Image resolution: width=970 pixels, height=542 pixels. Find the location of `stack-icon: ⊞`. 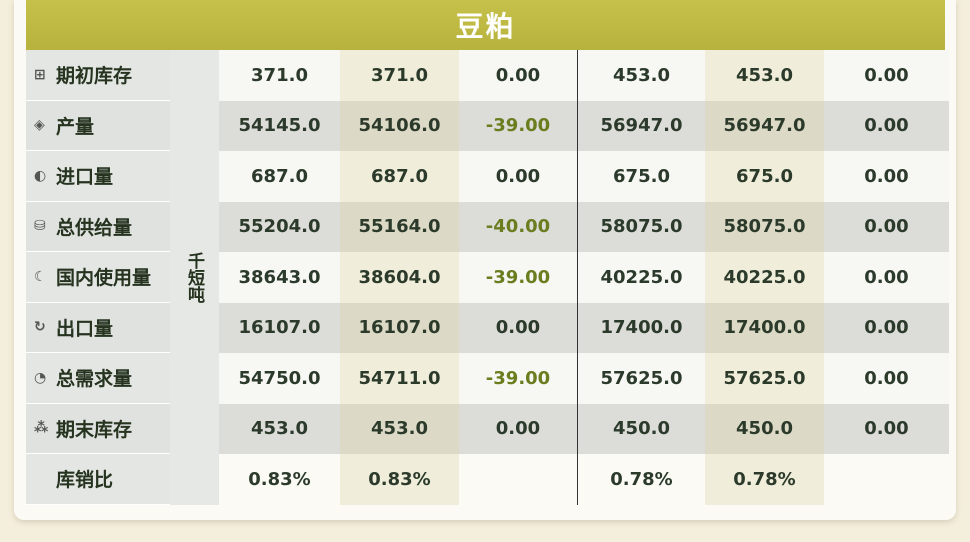

stack-icon: ⊞ is located at coordinates (40, 74).